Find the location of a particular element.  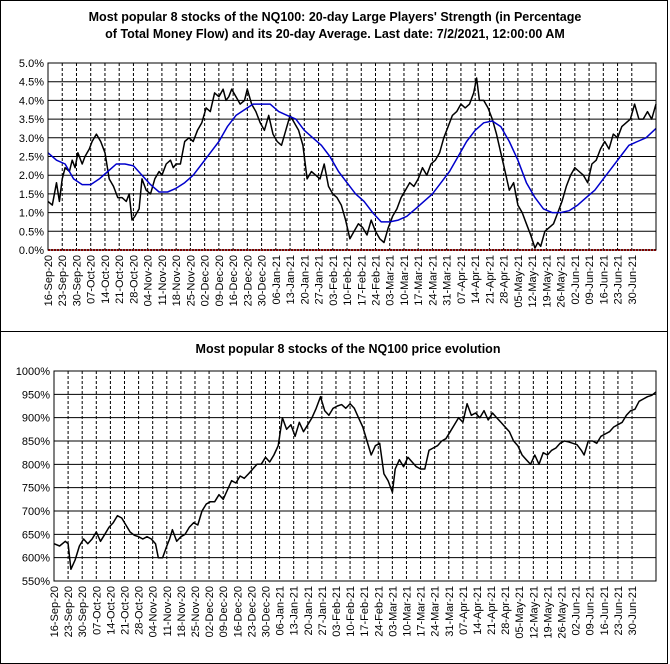

x-tick-label: 10-Mar-21 is located at coordinates (405, 280).